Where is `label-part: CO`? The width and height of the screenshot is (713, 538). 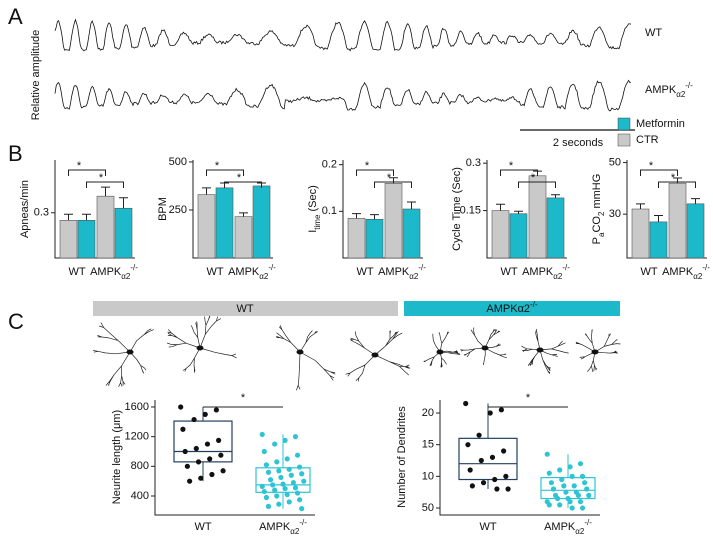
label-part: CO is located at coordinates (597, 224).